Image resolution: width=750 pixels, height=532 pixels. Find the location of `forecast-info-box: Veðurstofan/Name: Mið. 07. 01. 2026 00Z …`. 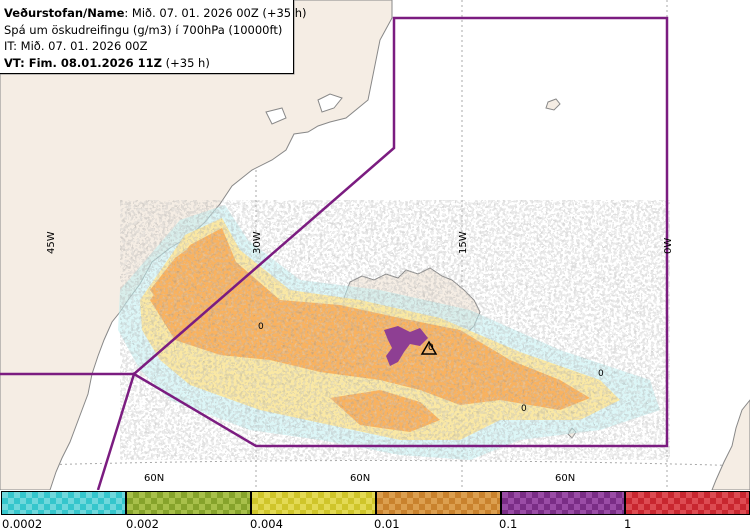

forecast-info-box: Veðurstofan/Name: Mið. 07. 01. 2026 00Z … is located at coordinates (153, 37).